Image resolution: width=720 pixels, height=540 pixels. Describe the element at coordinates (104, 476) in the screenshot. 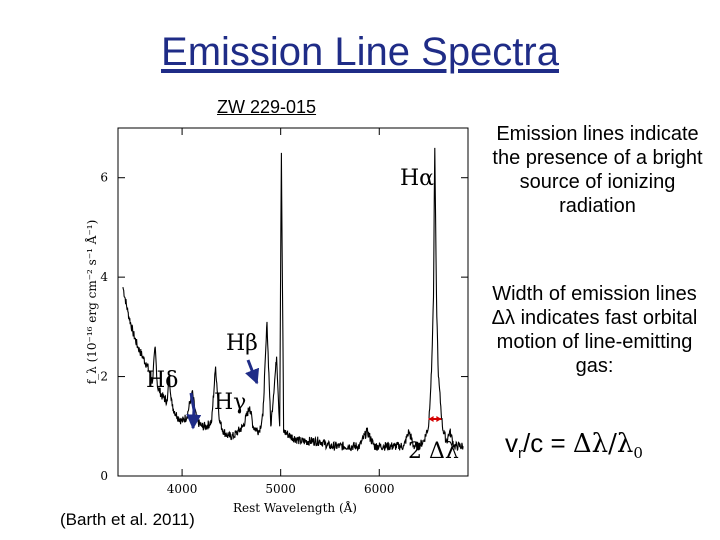

I see `y-tick-label: 0` at that location.